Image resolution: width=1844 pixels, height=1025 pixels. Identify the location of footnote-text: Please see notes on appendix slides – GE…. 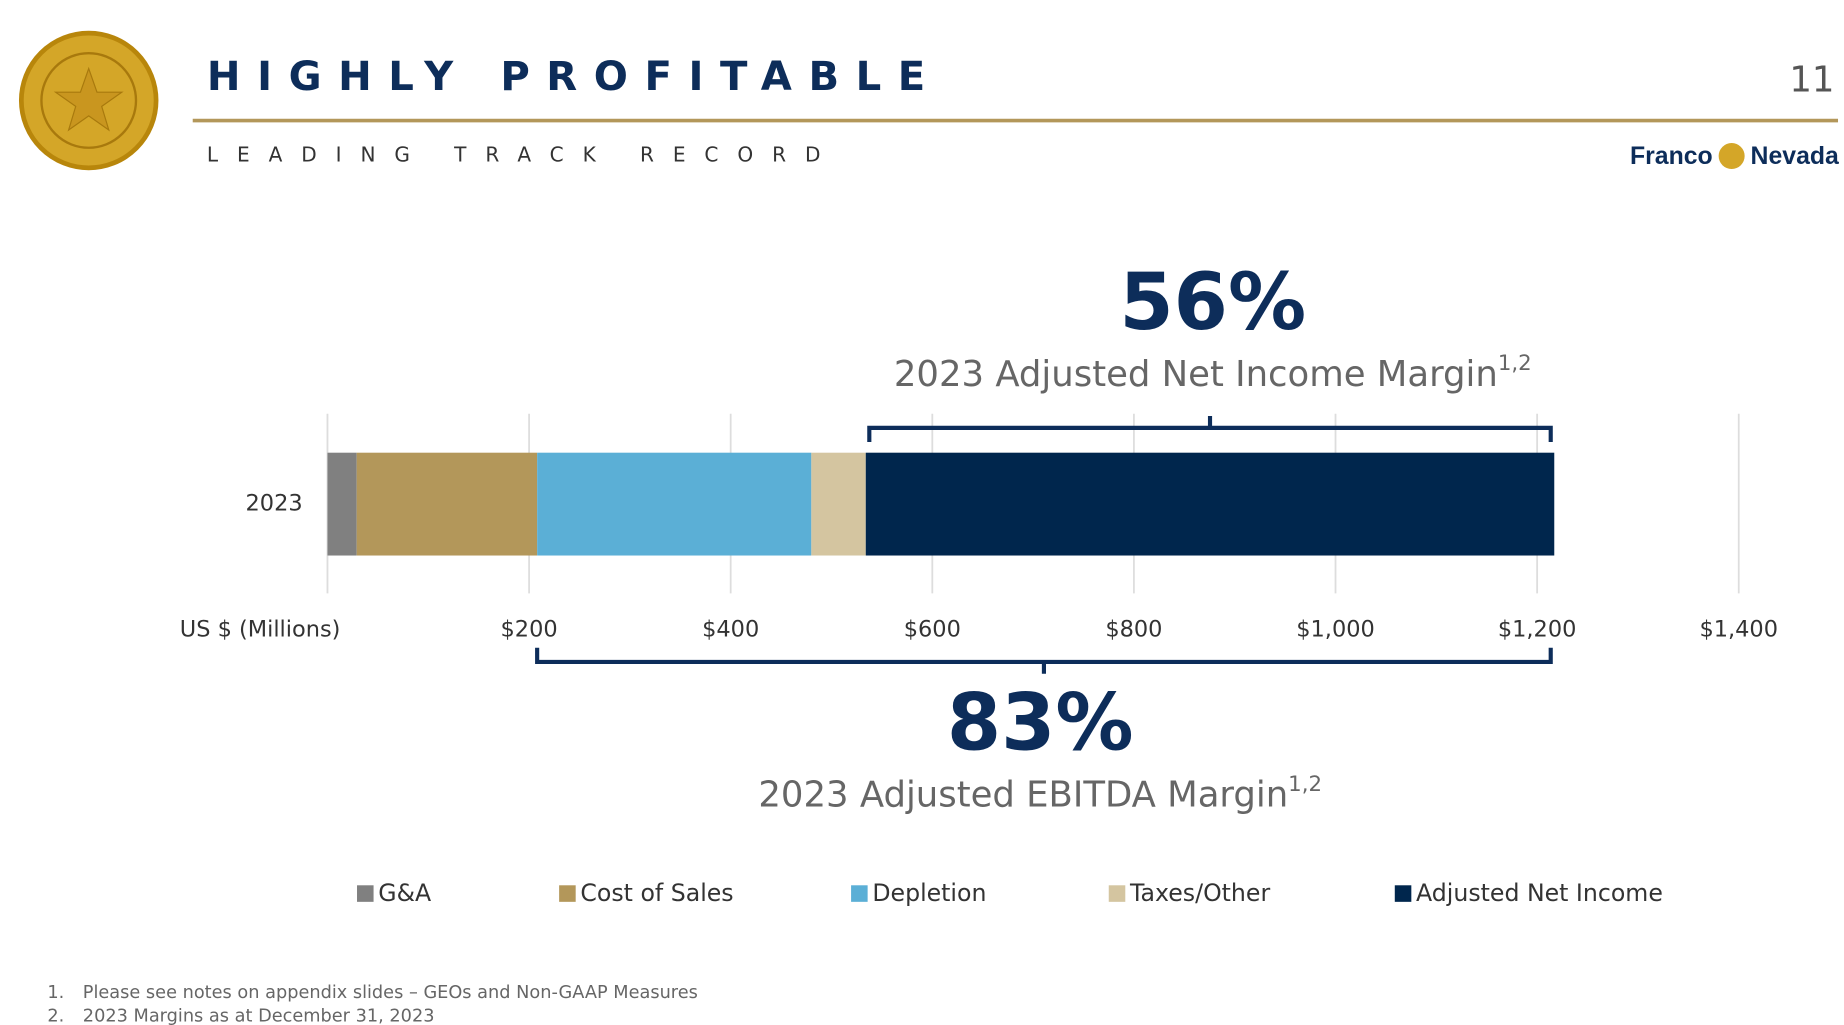
(390, 993).